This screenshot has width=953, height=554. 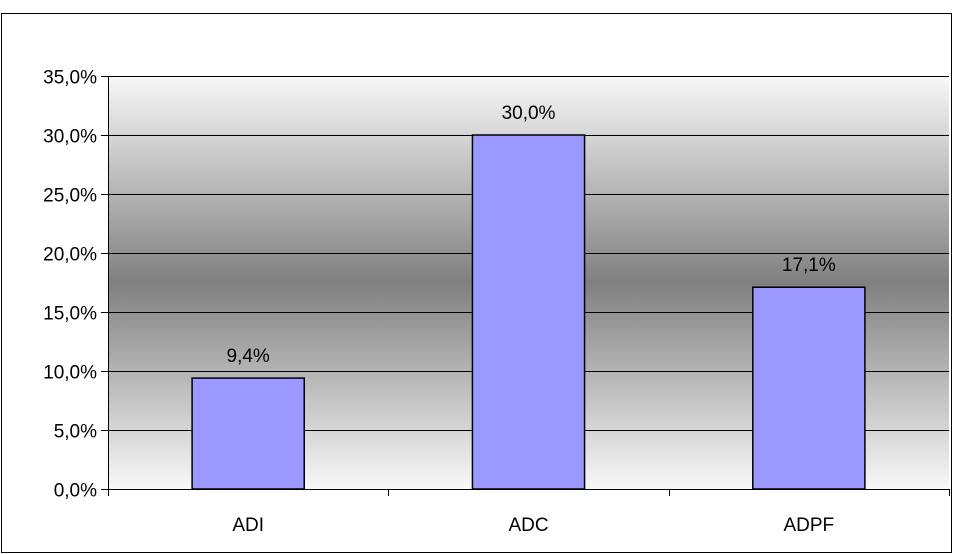 What do you see at coordinates (70, 314) in the screenshot?
I see `y-tick-label: 15,0%` at bounding box center [70, 314].